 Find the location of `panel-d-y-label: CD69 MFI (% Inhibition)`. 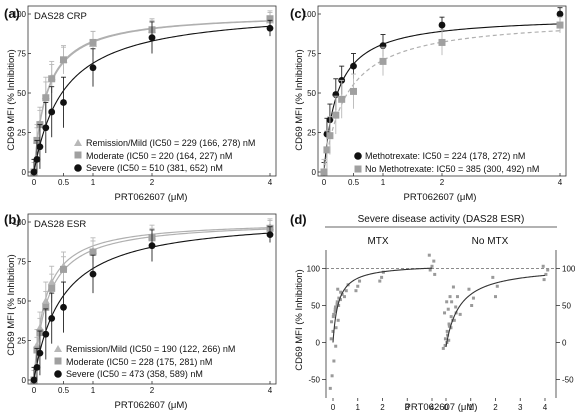

panel-d-y-label: CD69 MFI (% Inhibition) is located at coordinates (299, 319).